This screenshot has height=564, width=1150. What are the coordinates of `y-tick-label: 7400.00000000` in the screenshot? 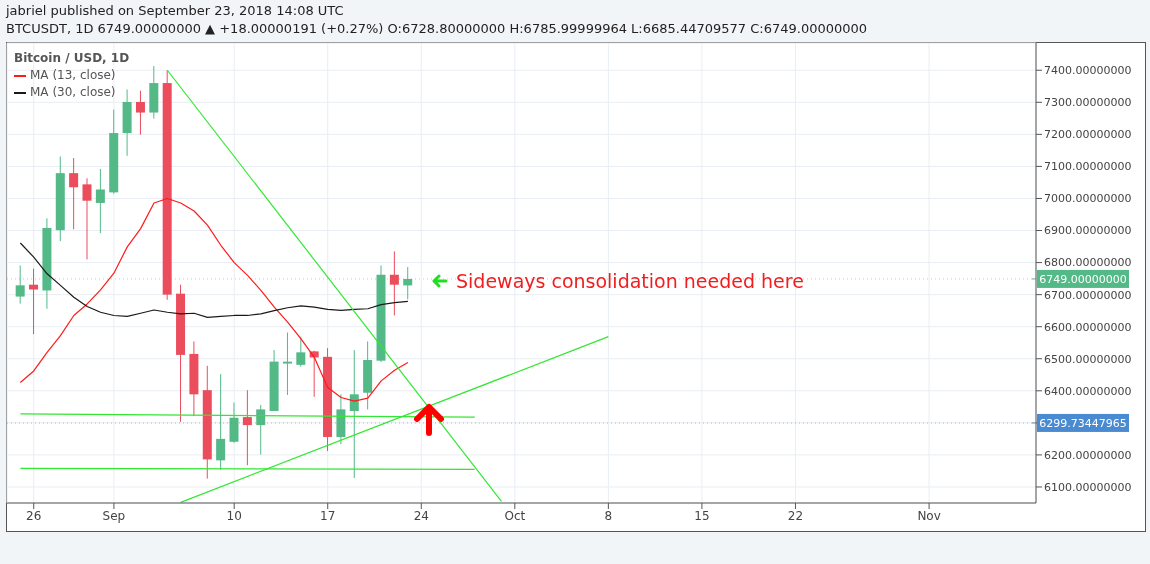 It's located at (1088, 71).